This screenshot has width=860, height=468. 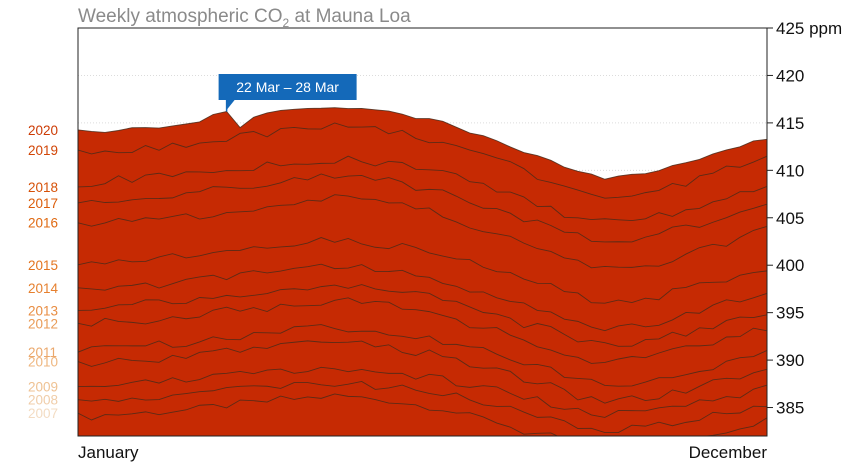 What do you see at coordinates (422, 315) in the screenshot?
I see `line-2013` at bounding box center [422, 315].